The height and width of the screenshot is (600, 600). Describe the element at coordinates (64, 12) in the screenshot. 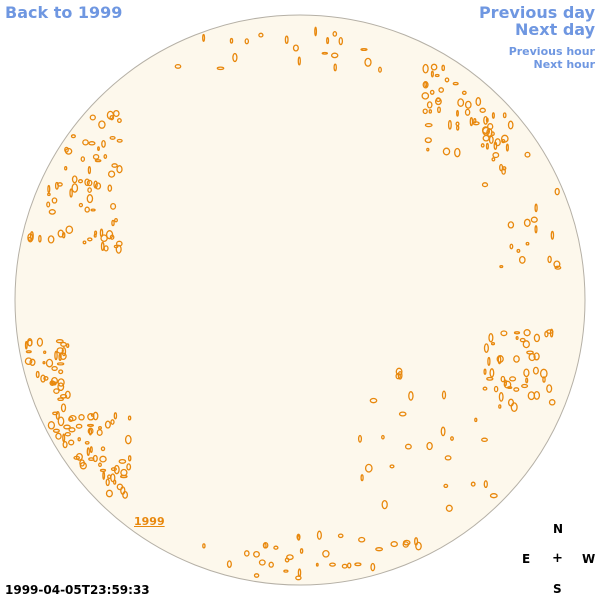

I see `back-to-year-link: Back to 1999` at that location.